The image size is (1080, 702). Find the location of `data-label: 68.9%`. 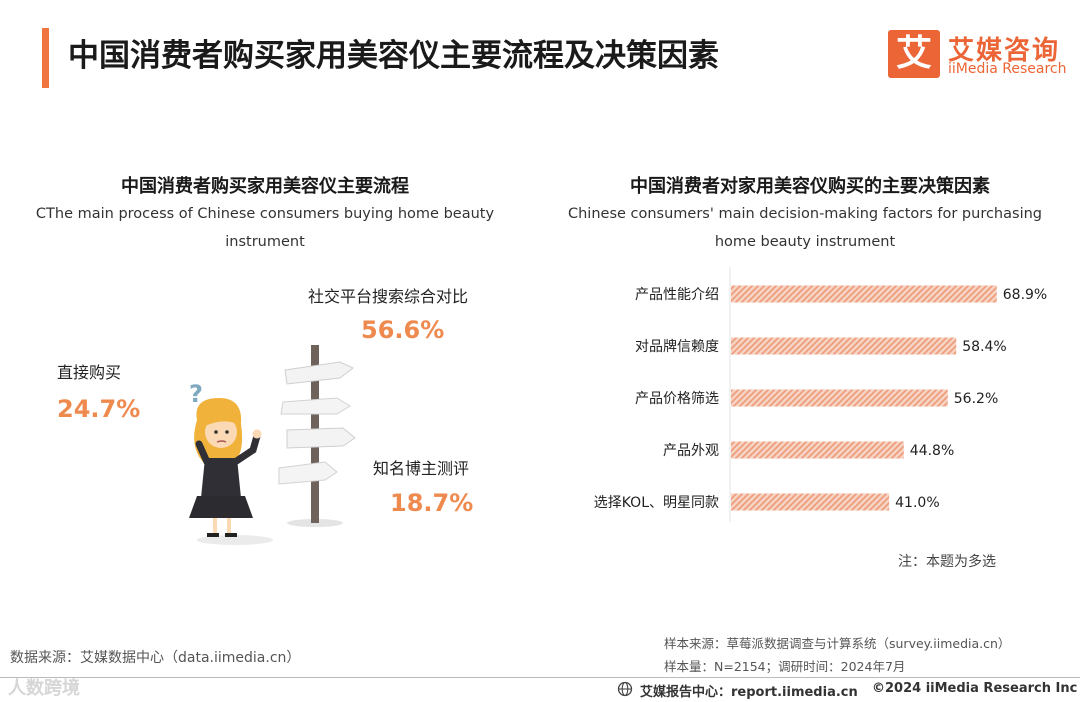

data-label: 68.9% is located at coordinates (1025, 295).